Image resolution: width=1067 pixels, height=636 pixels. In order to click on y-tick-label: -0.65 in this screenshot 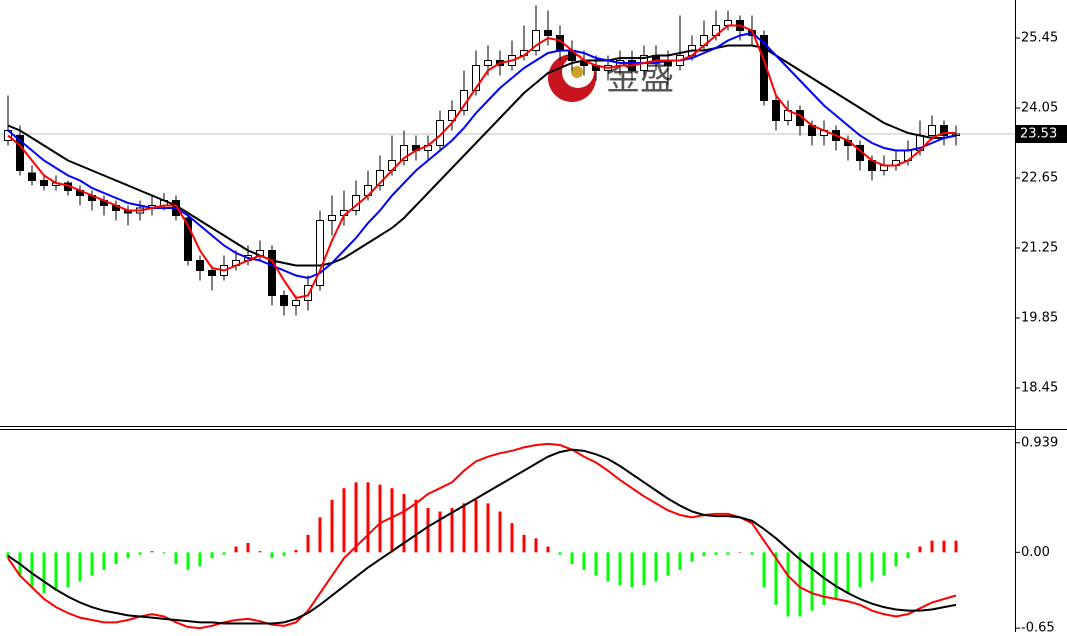, I will do `click(1038, 626)`.